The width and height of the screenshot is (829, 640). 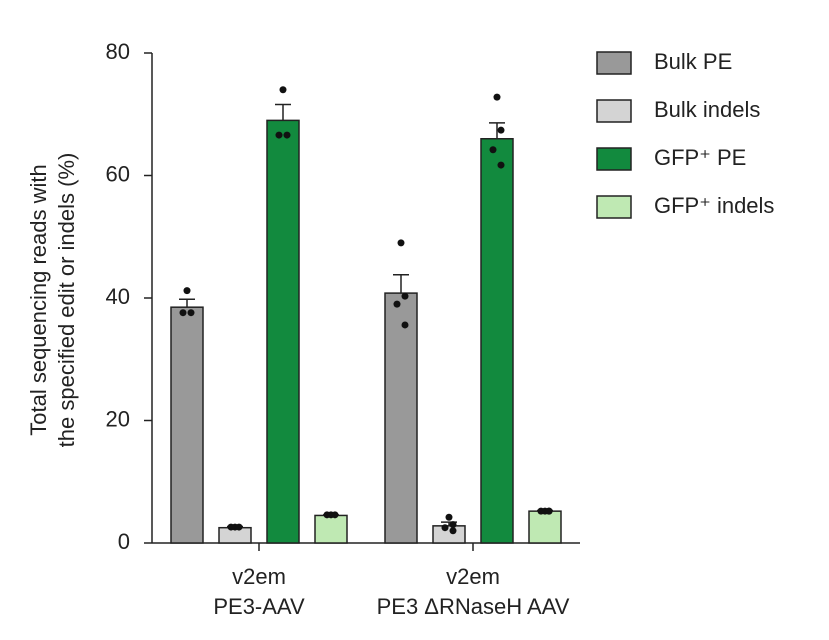 I want to click on y-tick-label: 0, so click(x=124, y=541).